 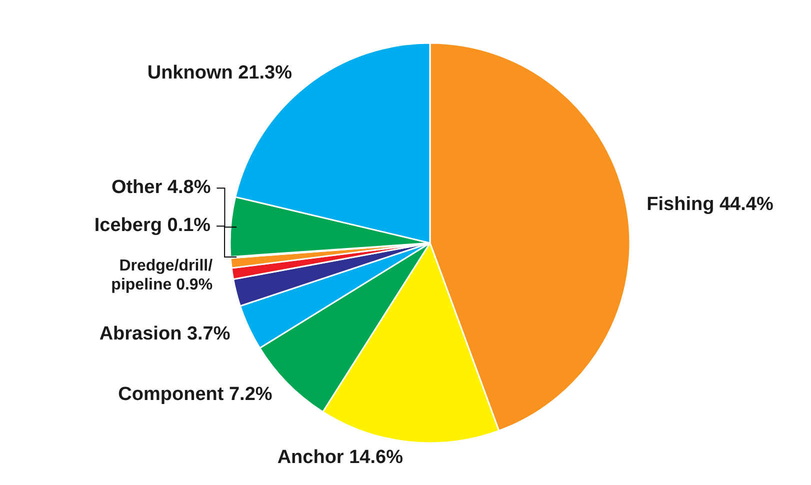 What do you see at coordinates (152, 225) in the screenshot?
I see `slice-label: Iceberg 0.1%` at bounding box center [152, 225].